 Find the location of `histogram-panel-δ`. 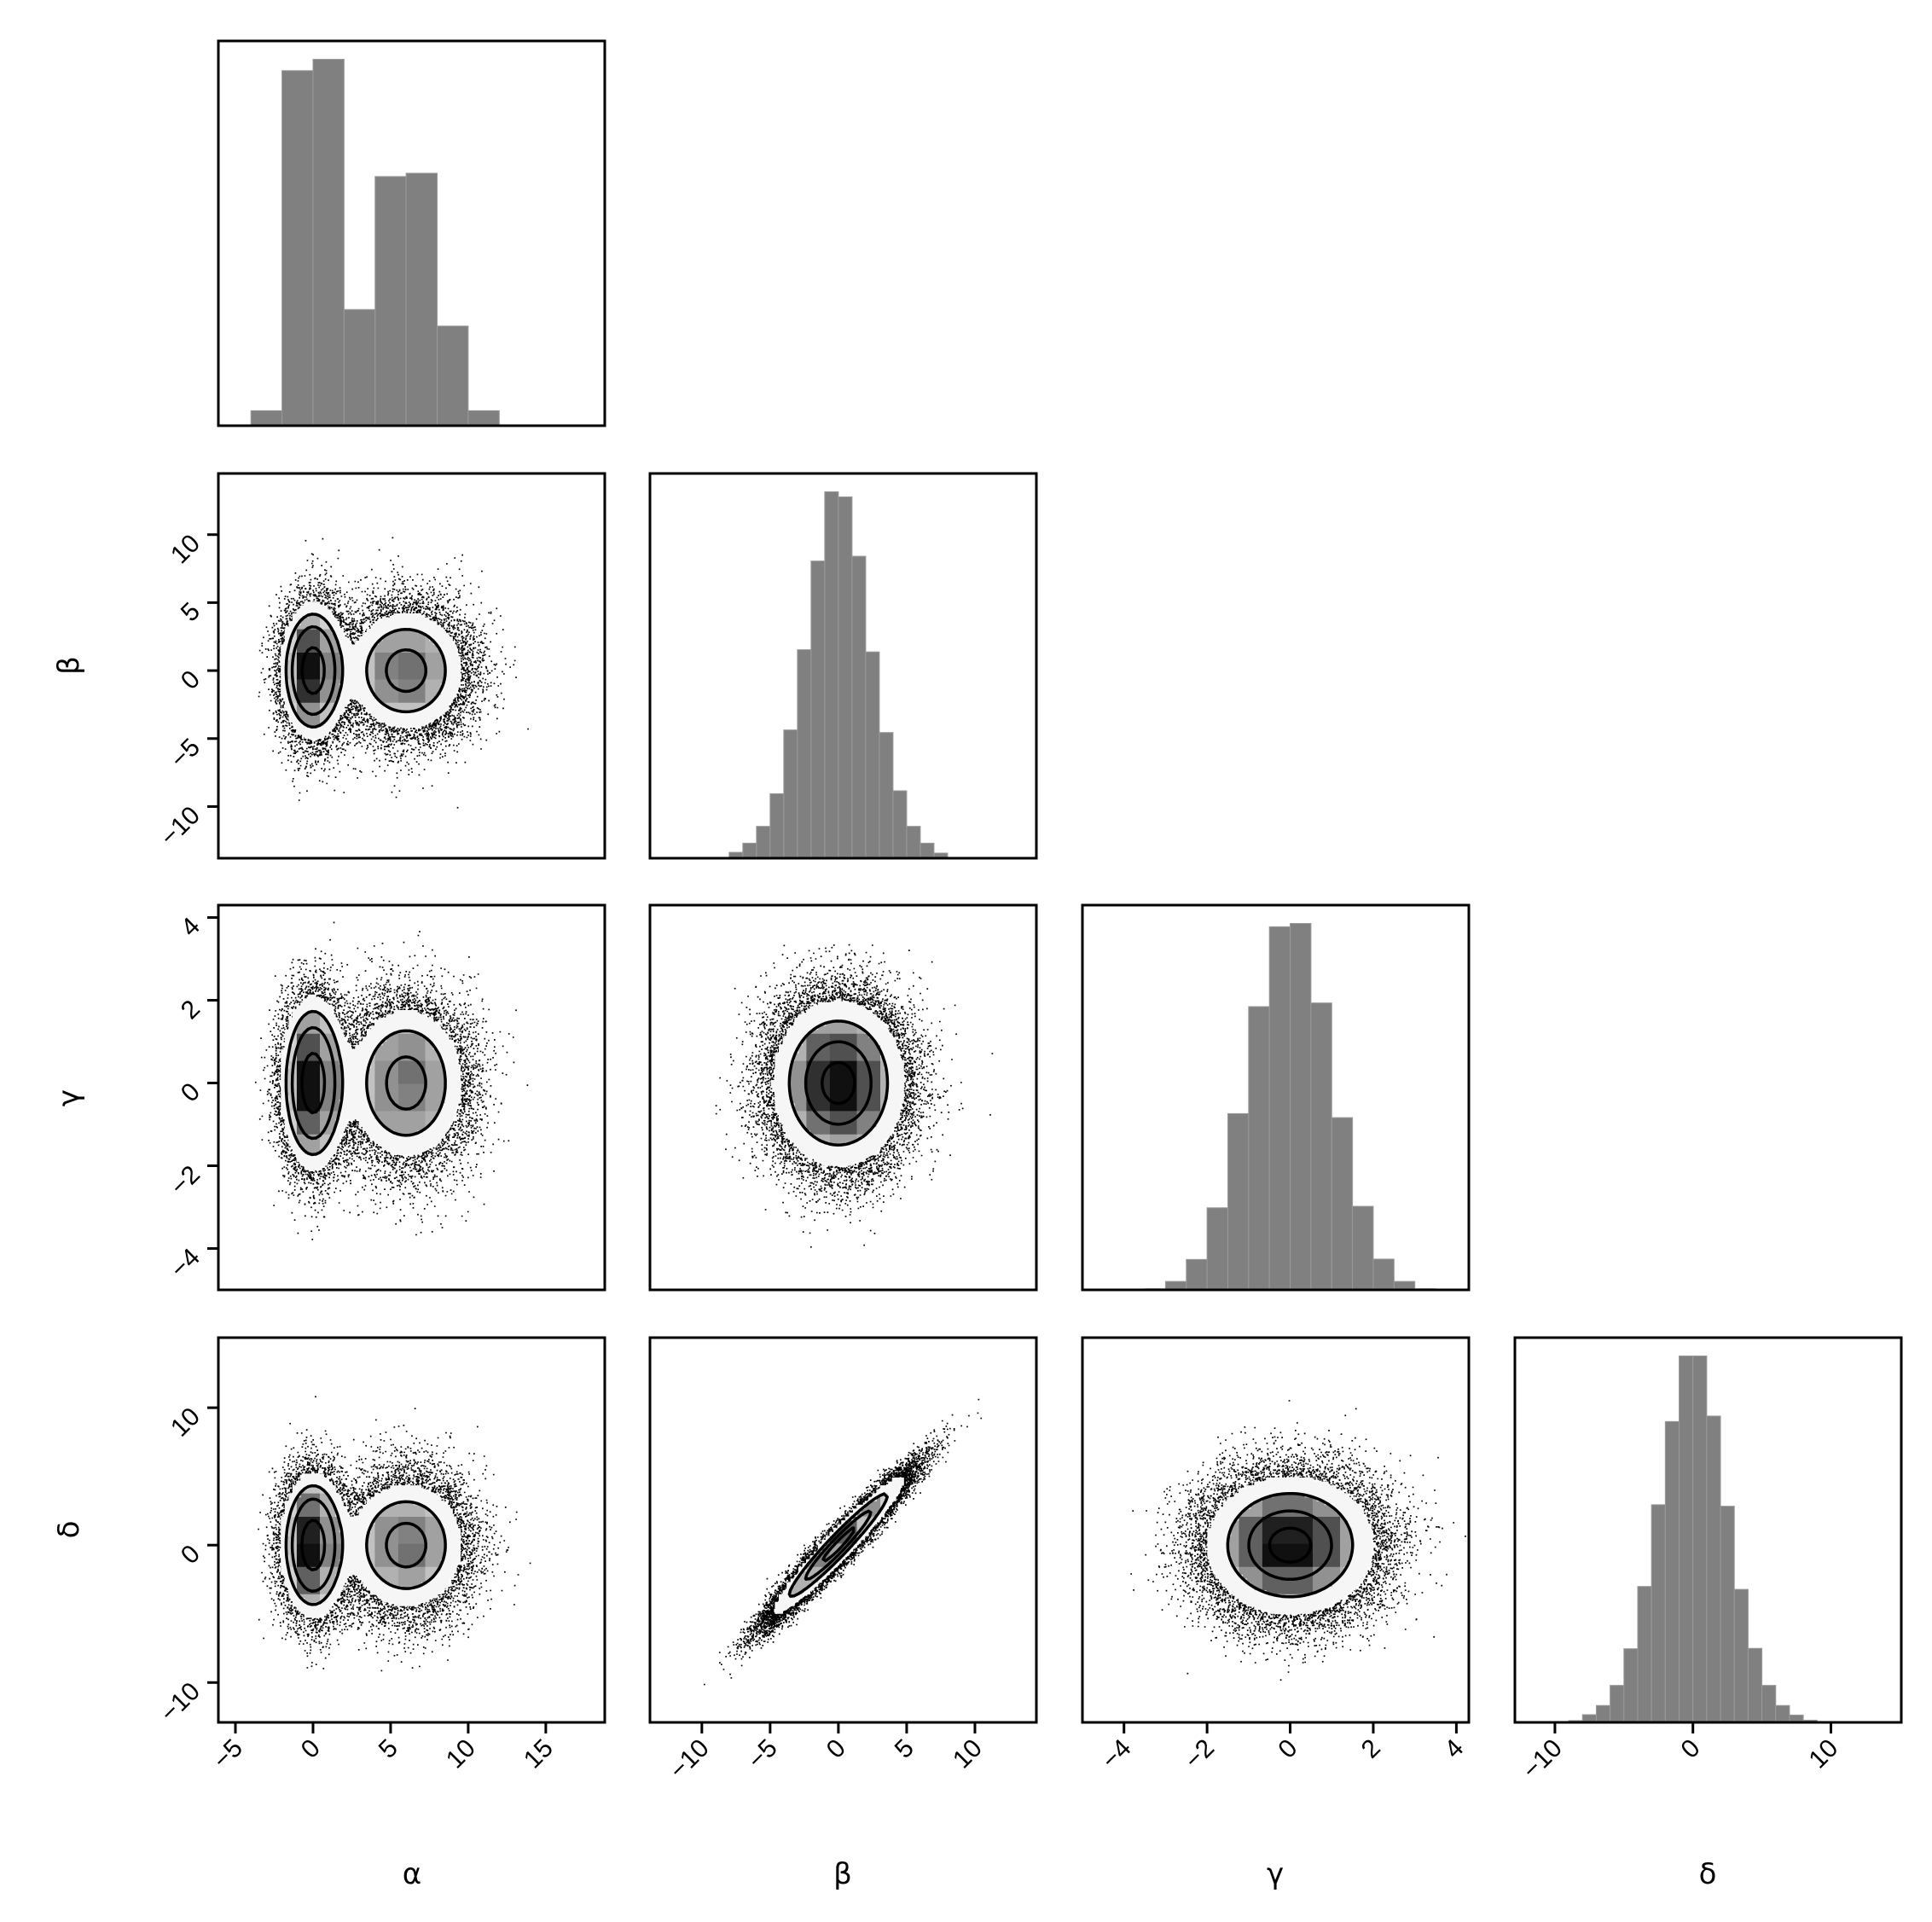

histogram-panel-δ is located at coordinates (1708, 1530).